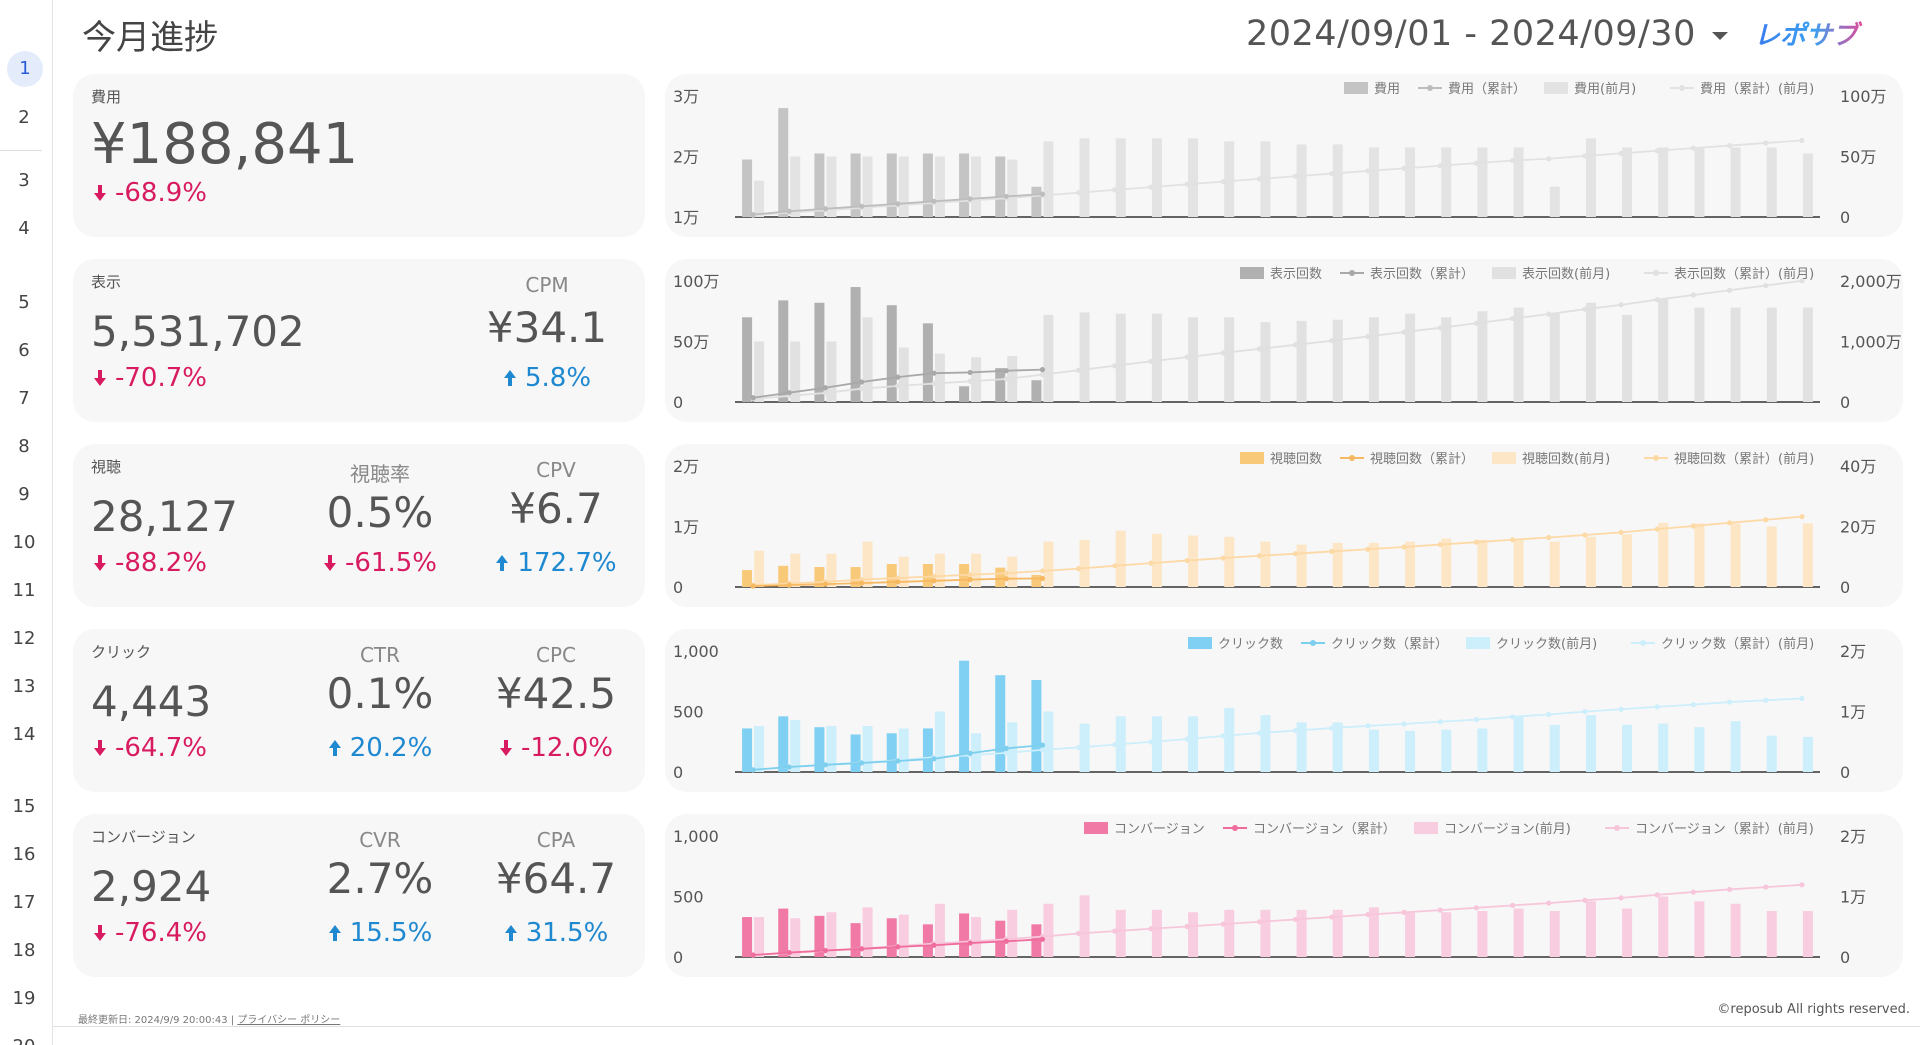  I want to click on row-separator, so click(21, 150).